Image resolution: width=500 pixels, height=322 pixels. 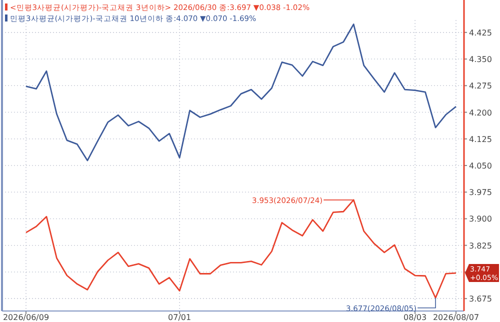 What do you see at coordinates (480, 193) in the screenshot?
I see `y-tick-label: 3.975` at bounding box center [480, 193].